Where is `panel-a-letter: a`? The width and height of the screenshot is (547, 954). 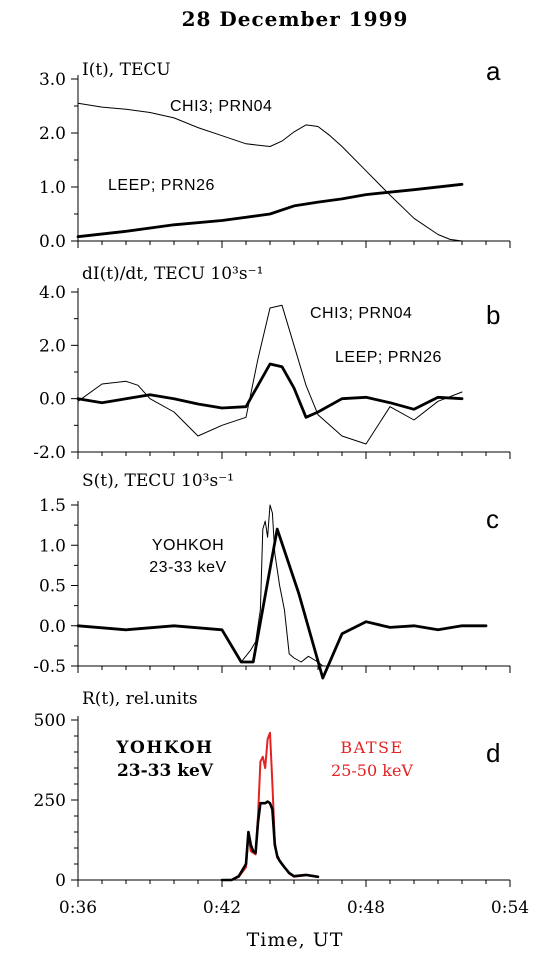 panel-a-letter: a is located at coordinates (493, 71).